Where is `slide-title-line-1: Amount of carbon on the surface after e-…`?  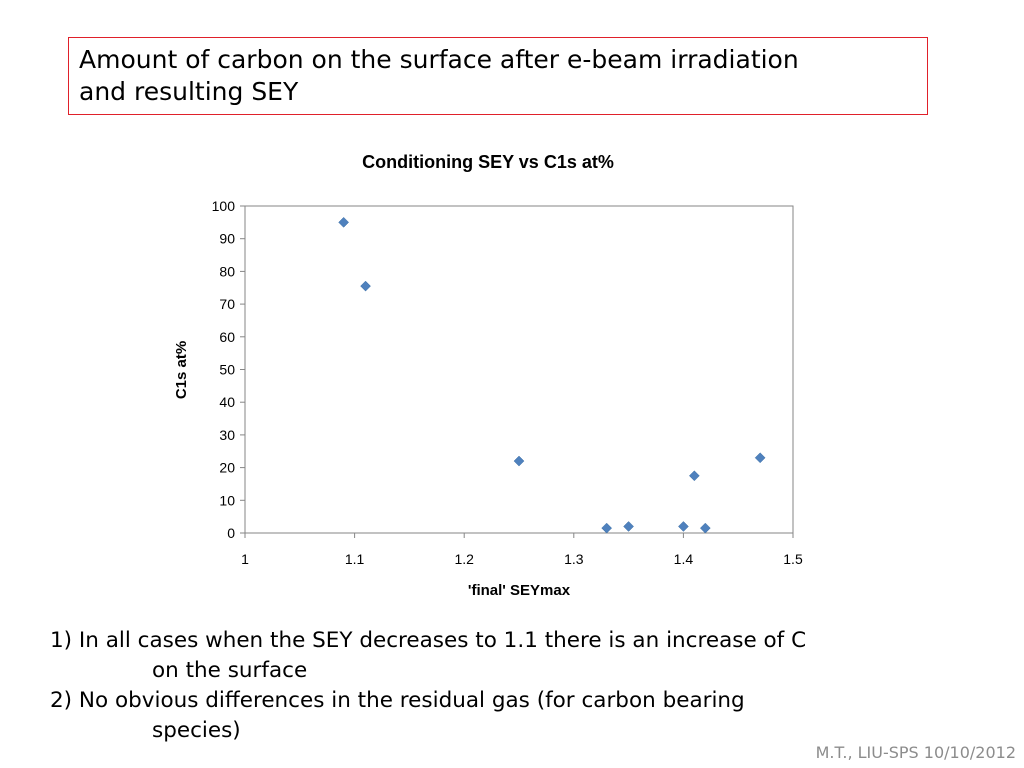 slide-title-line-1: Amount of carbon on the surface after e-… is located at coordinates (439, 59).